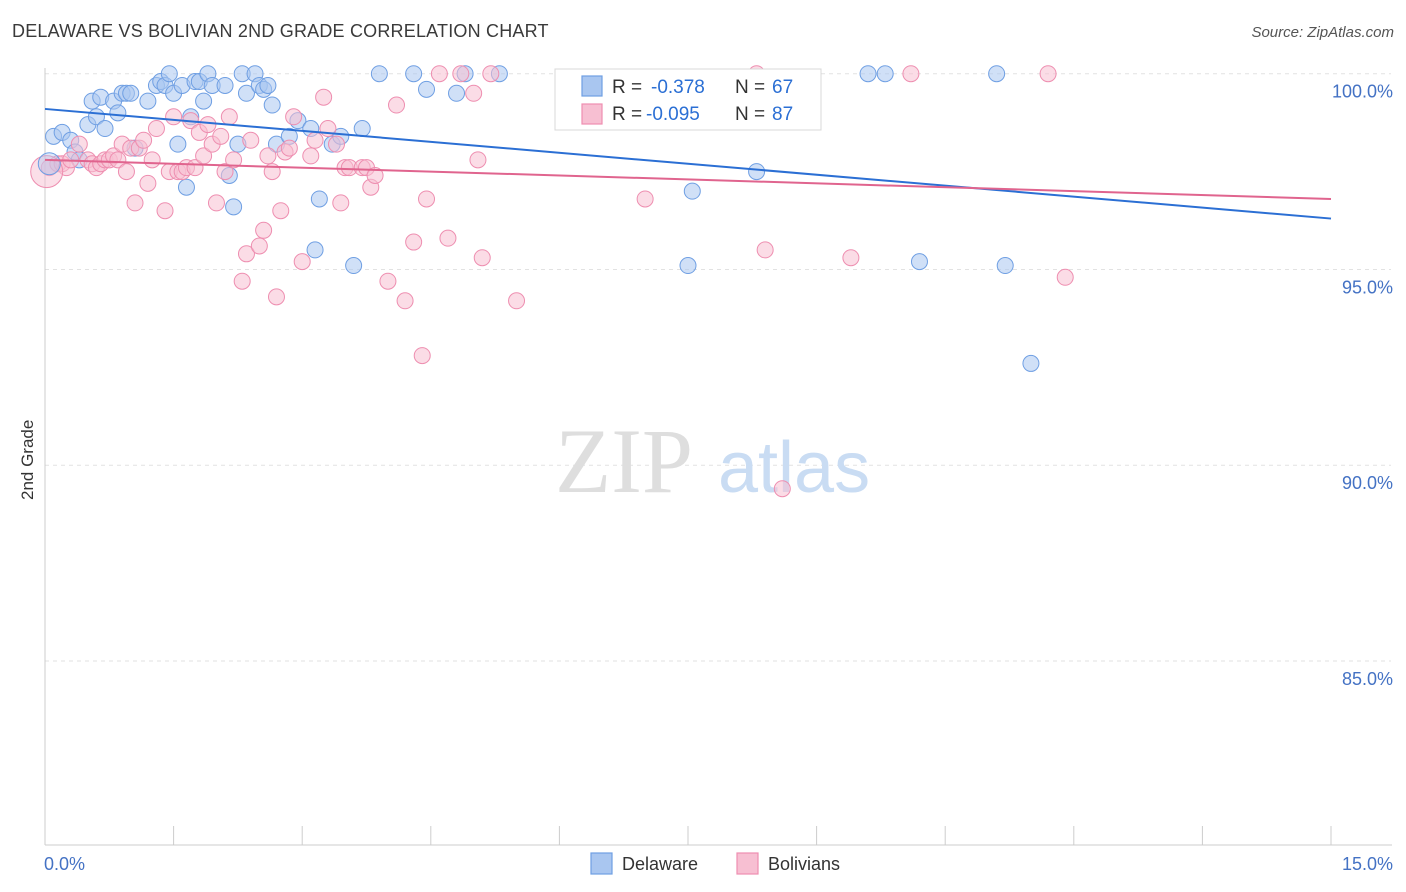 This screenshot has width=1406, height=892. What do you see at coordinates (1367, 864) in the screenshot?
I see `x-tick-label-1: 15.0%` at bounding box center [1367, 864].